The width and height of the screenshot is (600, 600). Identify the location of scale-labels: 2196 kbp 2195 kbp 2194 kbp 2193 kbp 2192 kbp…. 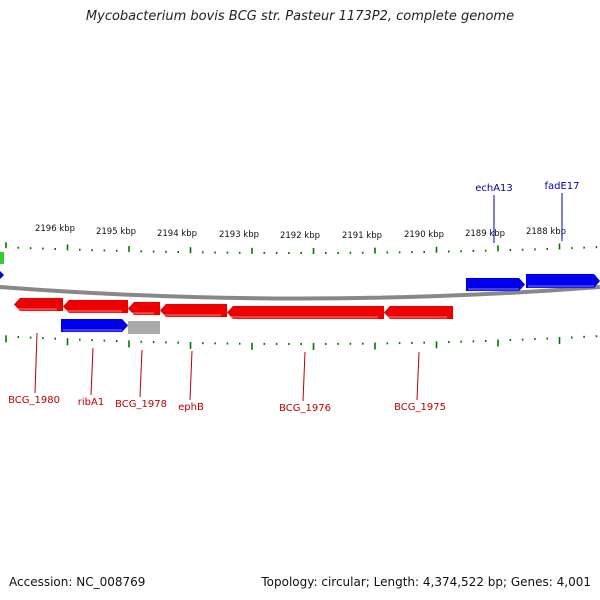
(300, 232).